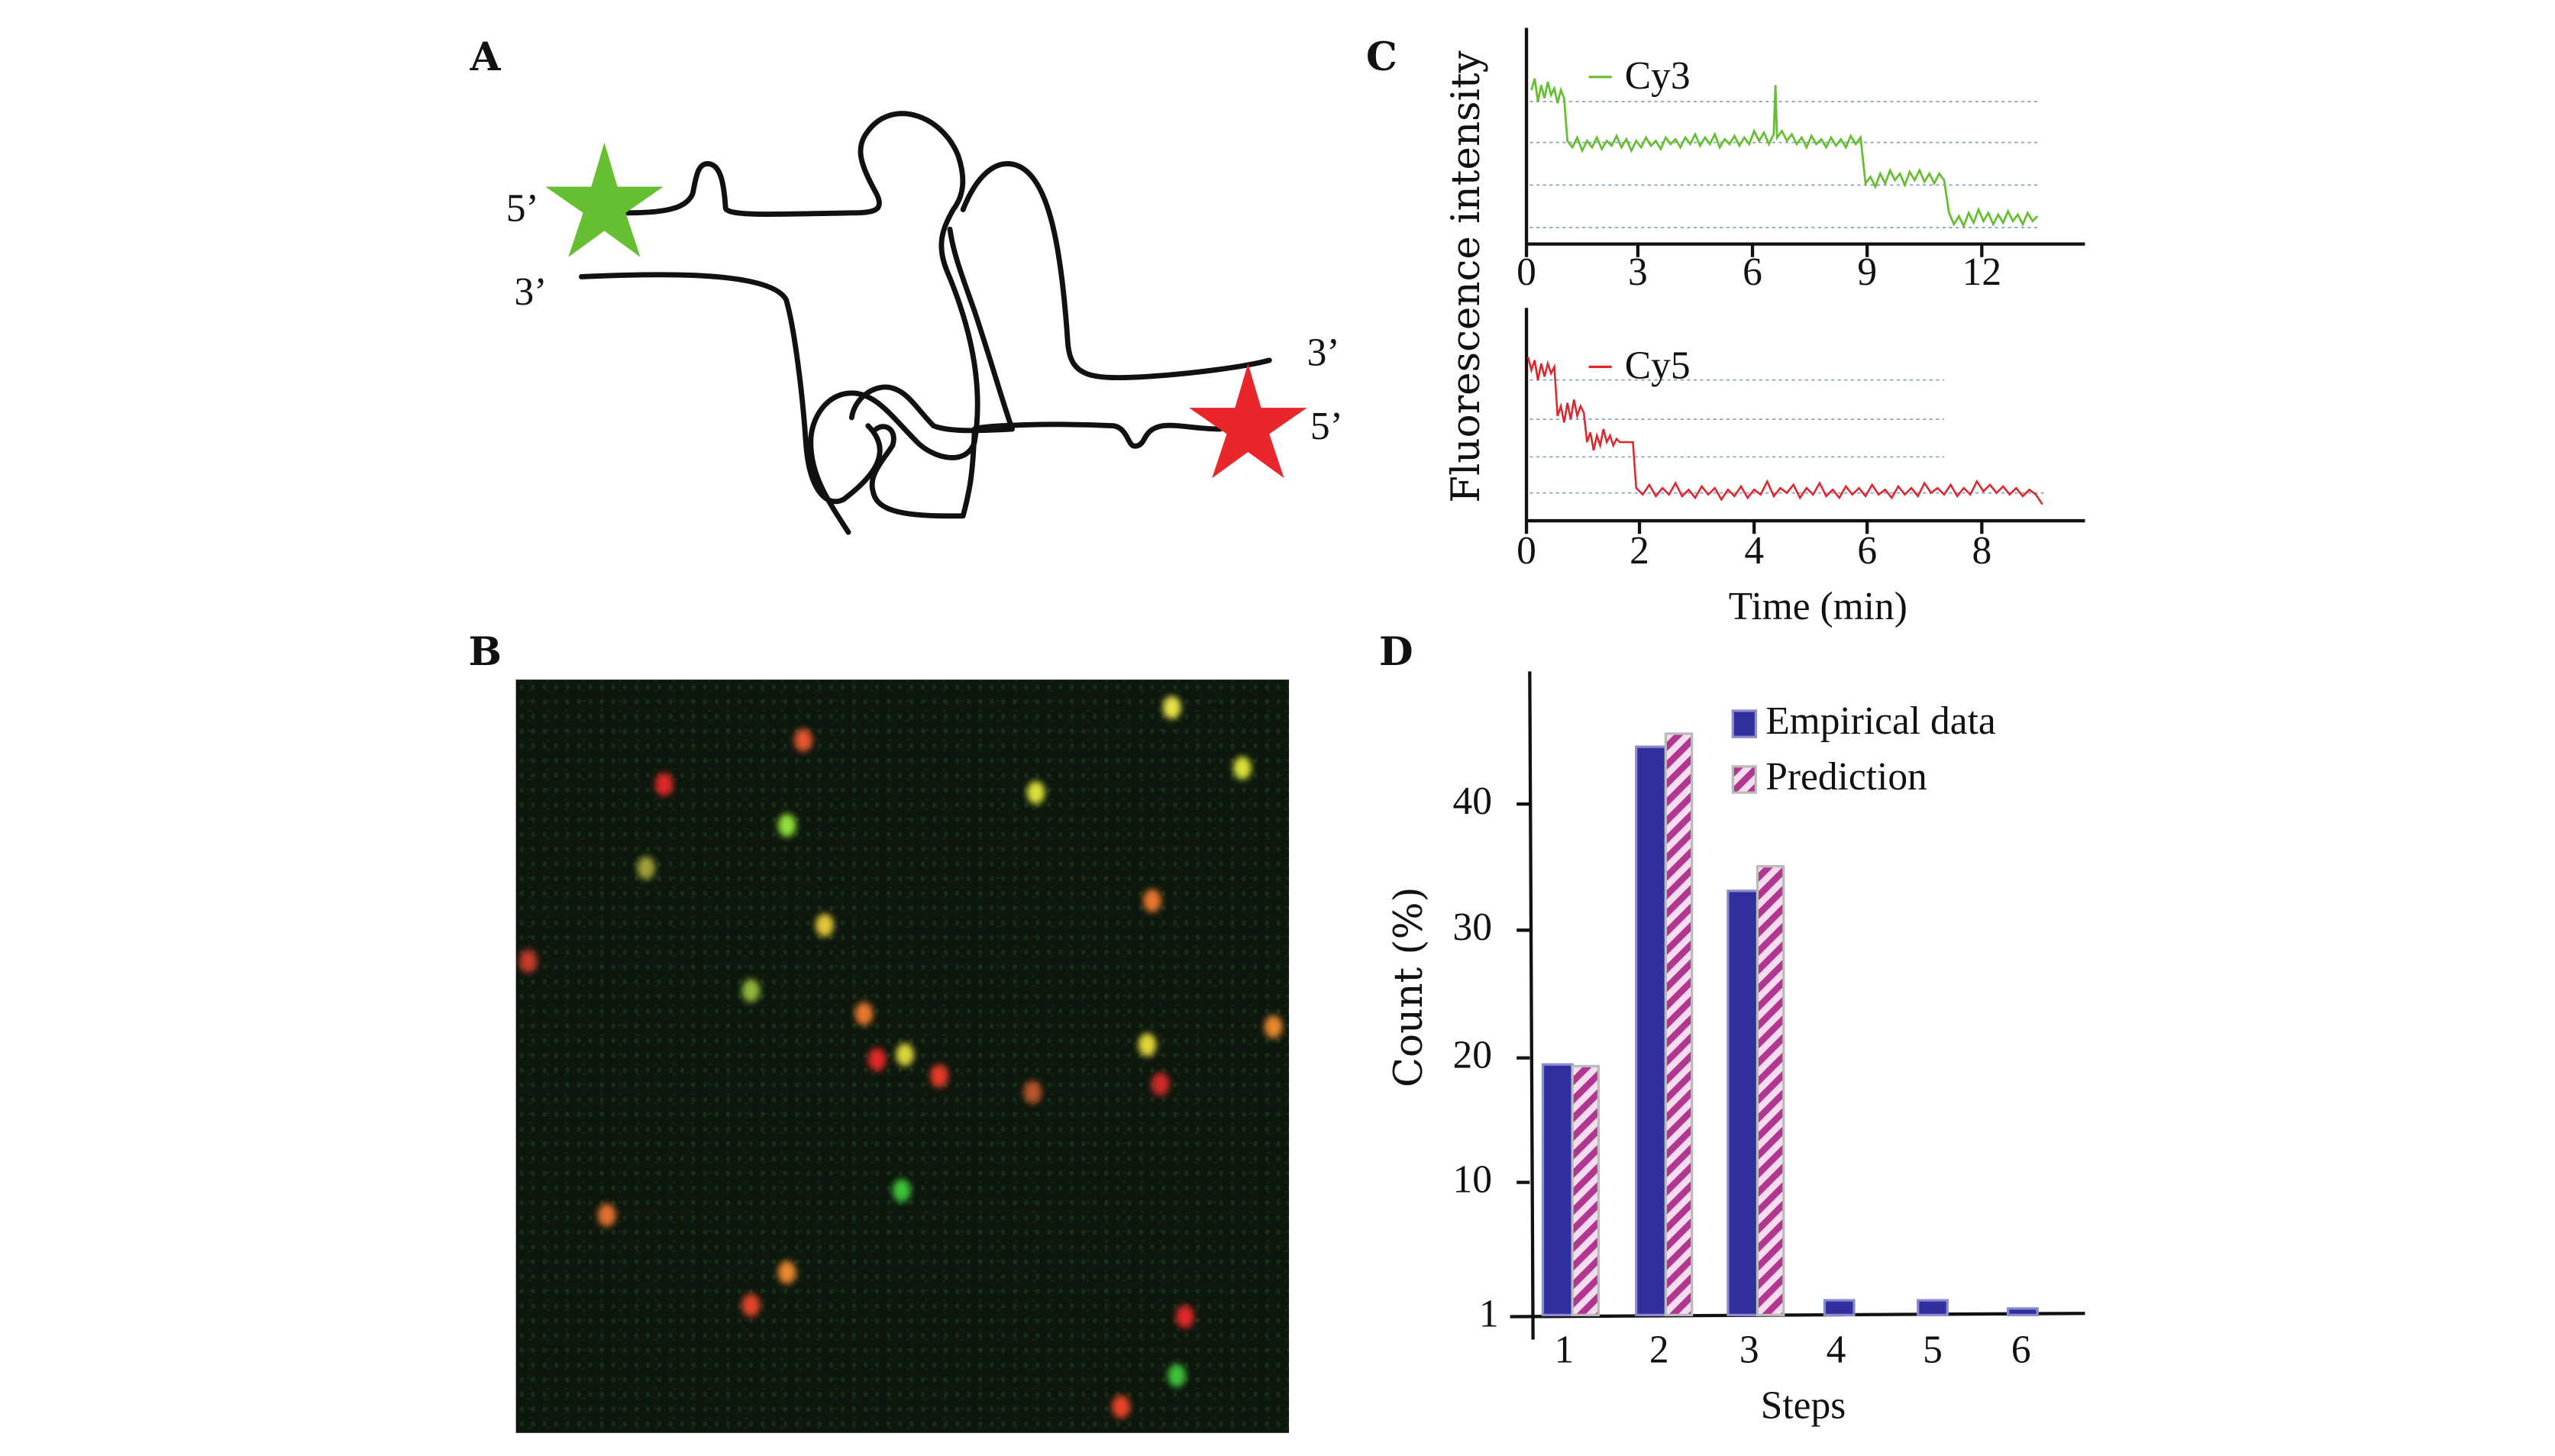 This screenshot has width=2555, height=1456. I want to click on x-tick: 12, so click(1982, 273).